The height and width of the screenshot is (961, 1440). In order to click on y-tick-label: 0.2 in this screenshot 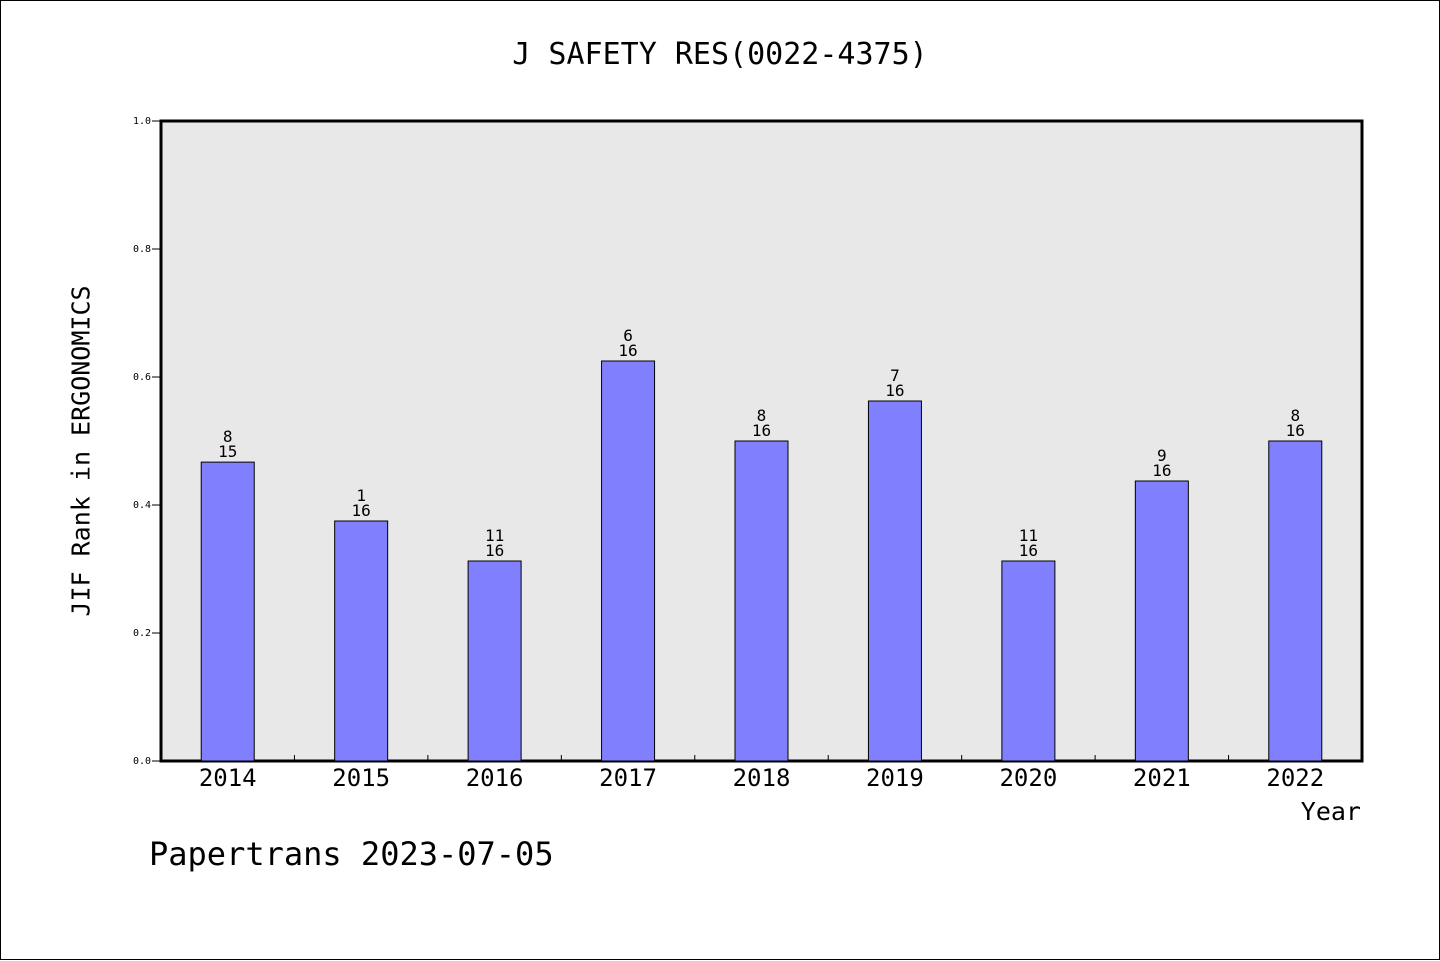, I will do `click(142, 633)`.